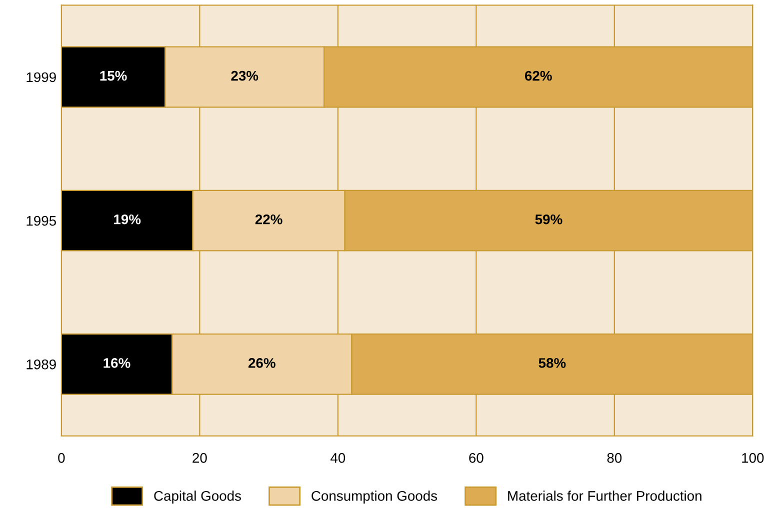 This screenshot has width=768, height=519. I want to click on x-tick-label: 60, so click(476, 457).